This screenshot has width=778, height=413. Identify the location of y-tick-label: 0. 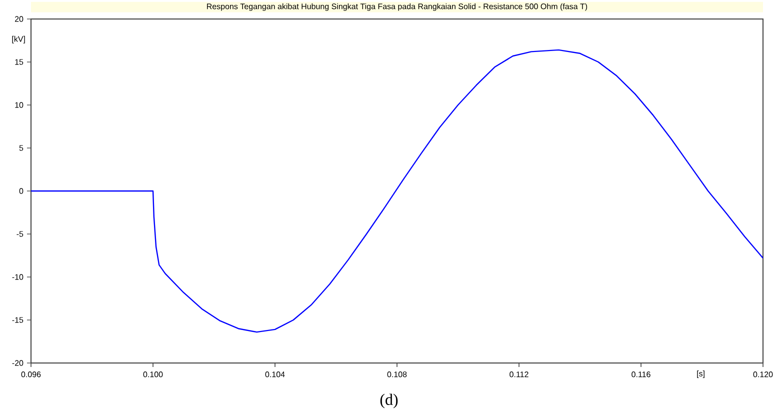
(21, 191).